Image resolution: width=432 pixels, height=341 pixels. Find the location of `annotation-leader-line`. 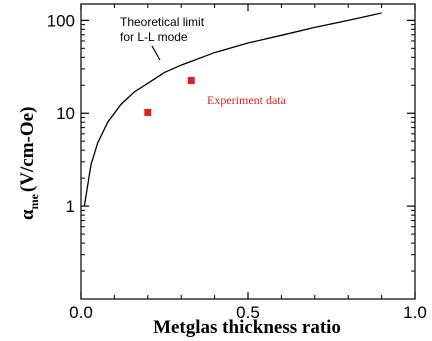

annotation-leader-line is located at coordinates (156, 53).